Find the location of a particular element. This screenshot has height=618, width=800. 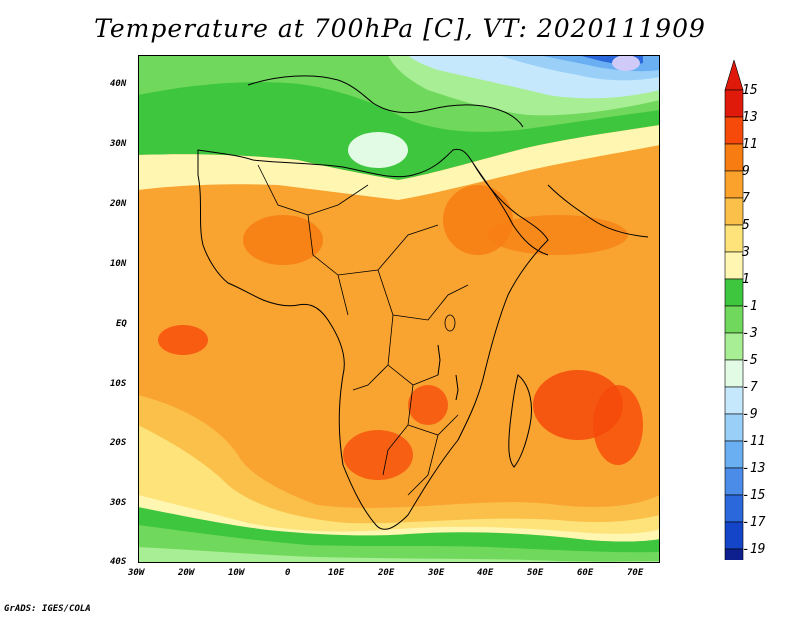

colorbar is located at coordinates (734, 310).